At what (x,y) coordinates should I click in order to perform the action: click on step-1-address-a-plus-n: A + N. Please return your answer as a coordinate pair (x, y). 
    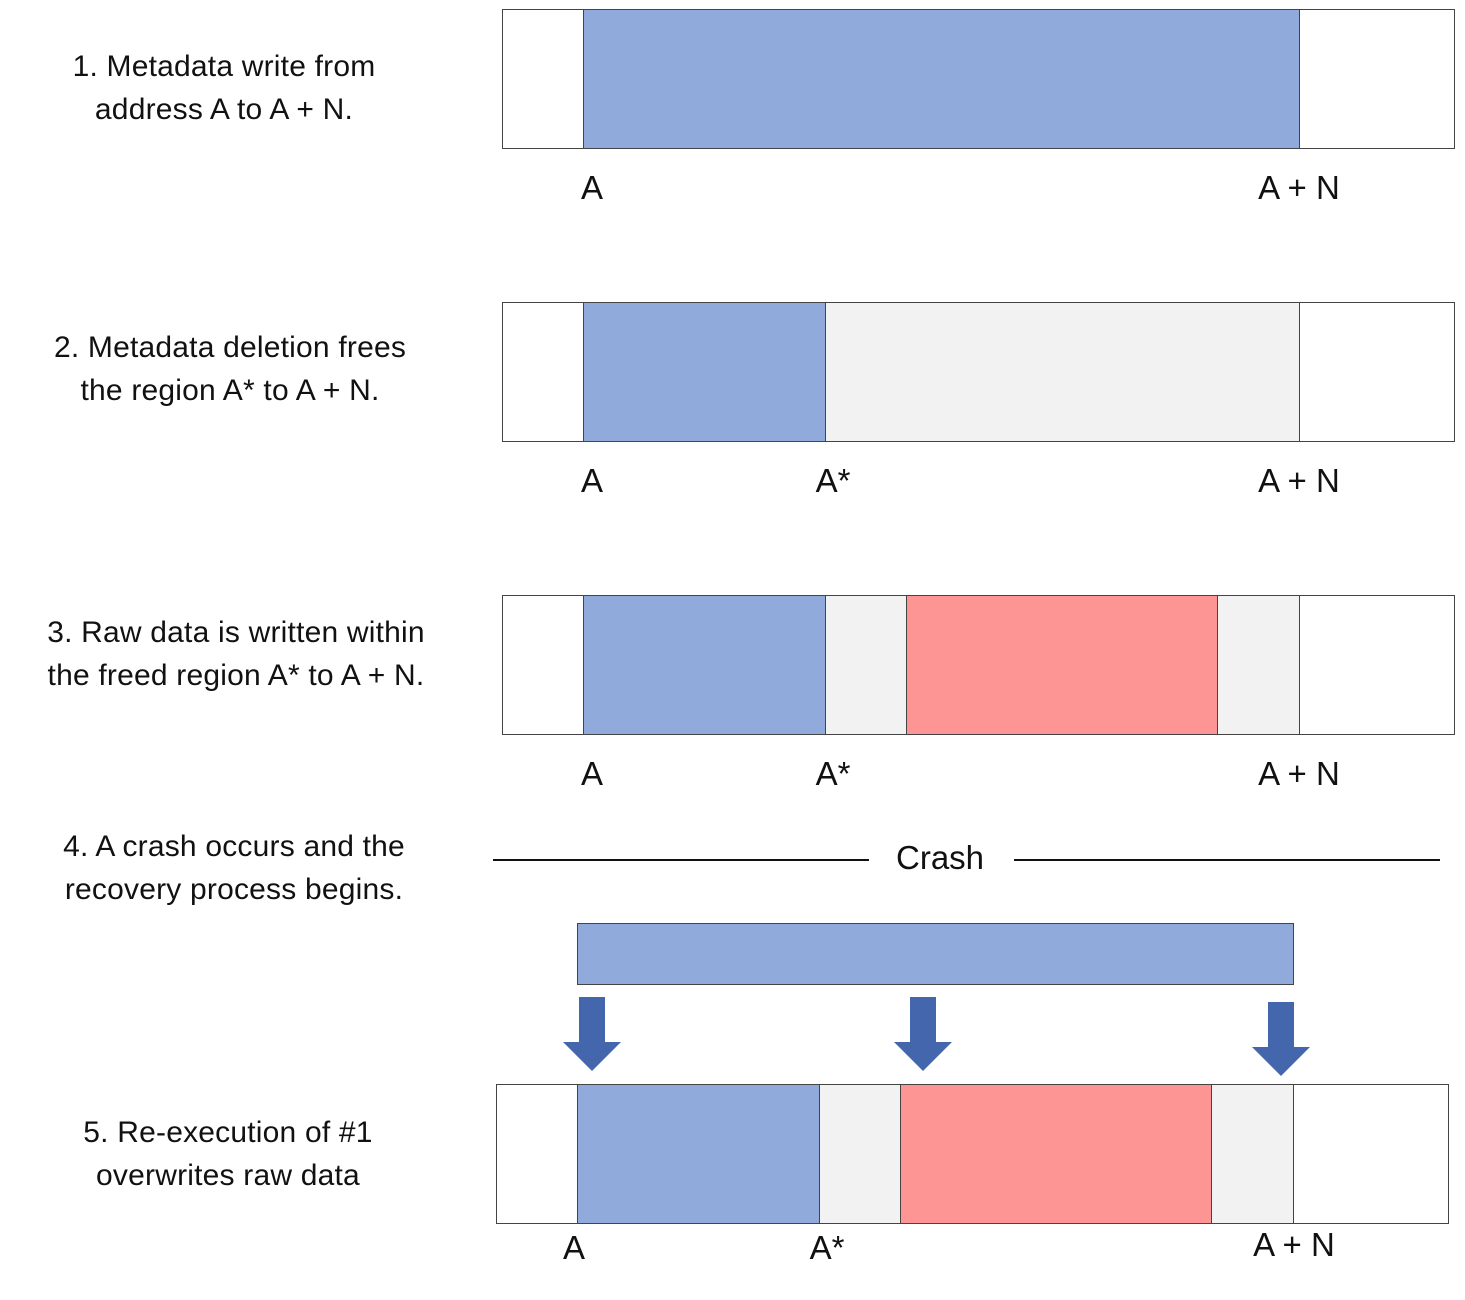
    Looking at the image, I should click on (1299, 187).